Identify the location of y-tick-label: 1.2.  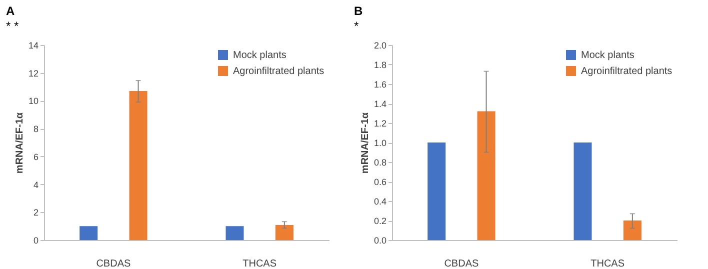
(380, 123).